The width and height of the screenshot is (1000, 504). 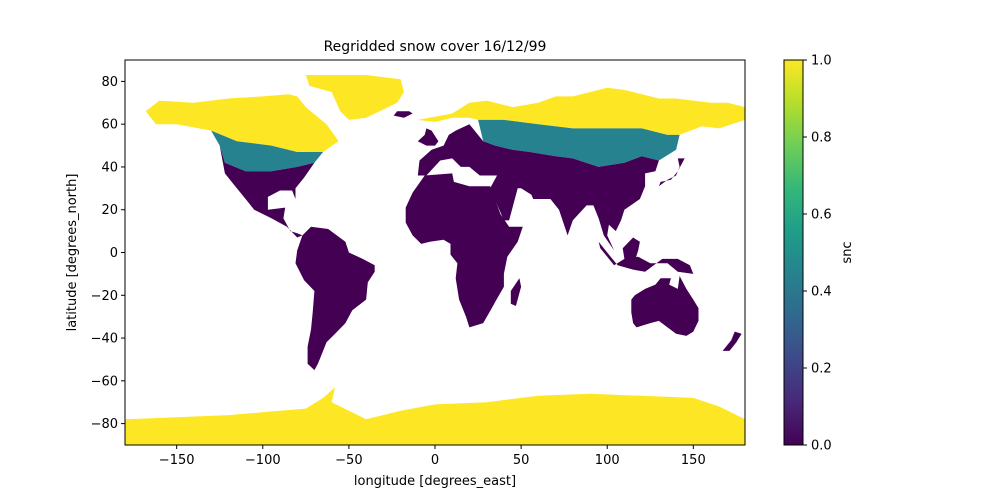 I want to click on chart-title: Regridded snow cover 16/12/99, so click(x=435, y=47).